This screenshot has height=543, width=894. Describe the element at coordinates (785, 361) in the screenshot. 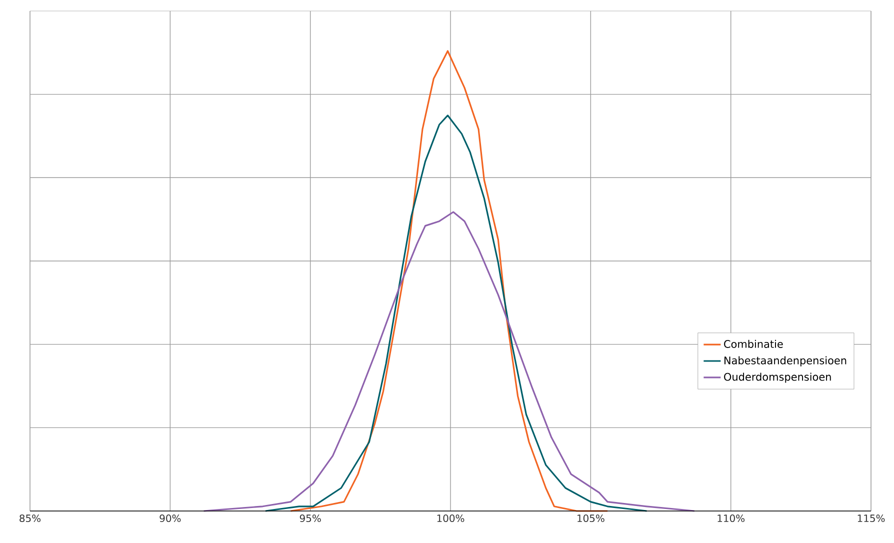

I see `legend-label: Nabestaandenpensioen` at that location.